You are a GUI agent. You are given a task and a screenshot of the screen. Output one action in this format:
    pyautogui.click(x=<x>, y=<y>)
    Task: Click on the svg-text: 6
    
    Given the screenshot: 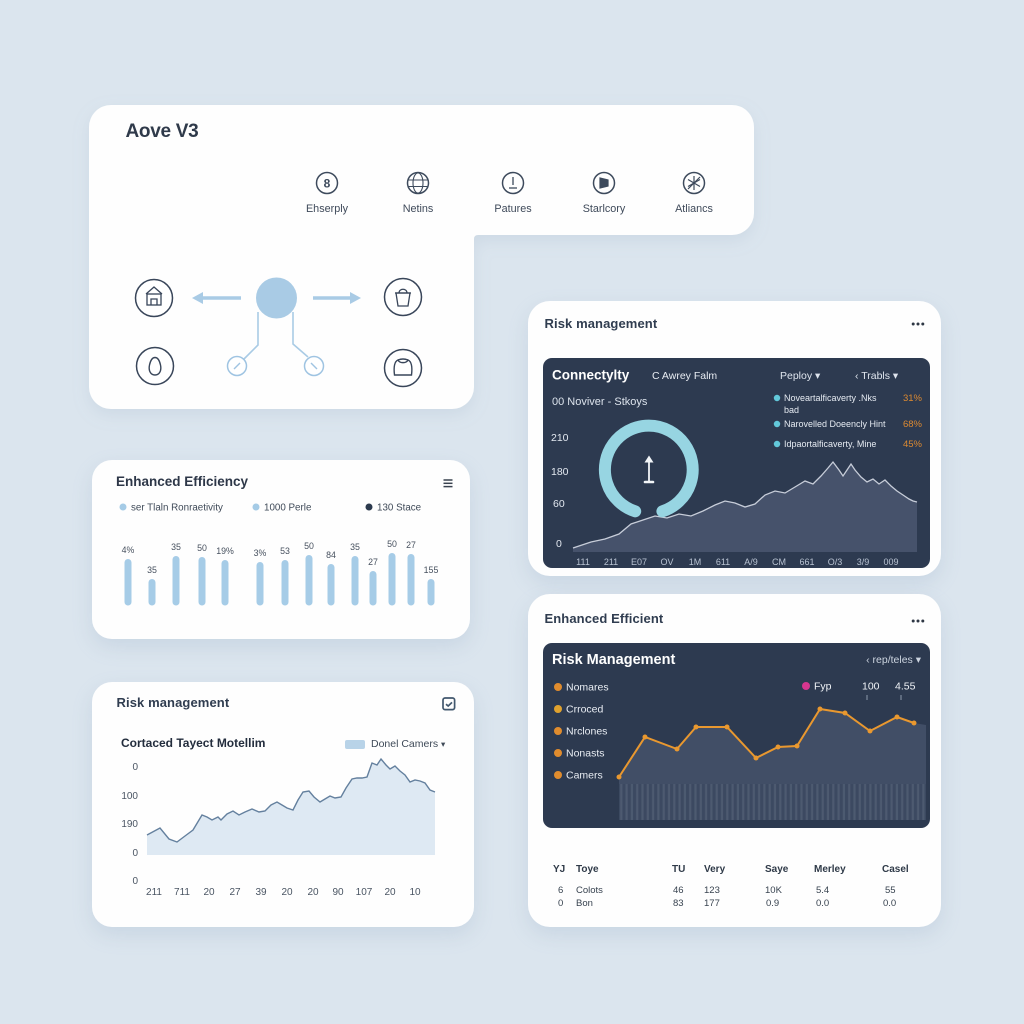 What is the action you would take?
    pyautogui.click(x=560, y=890)
    